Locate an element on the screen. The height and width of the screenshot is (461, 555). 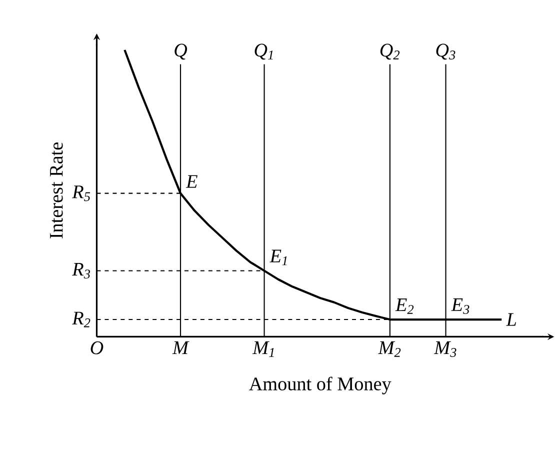
annotation: E$_{3}$ is located at coordinates (460, 306).